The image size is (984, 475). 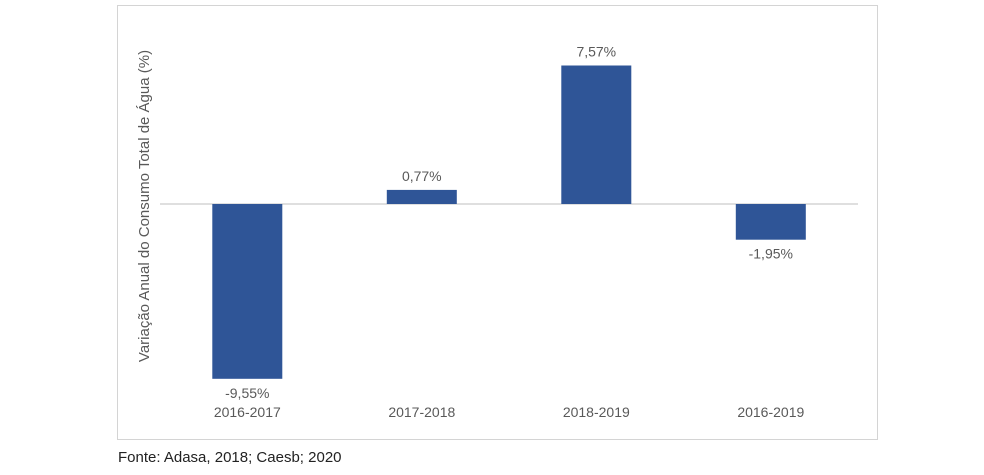 What do you see at coordinates (422, 176) in the screenshot?
I see `data-label-2017-2018: 0,77%` at bounding box center [422, 176].